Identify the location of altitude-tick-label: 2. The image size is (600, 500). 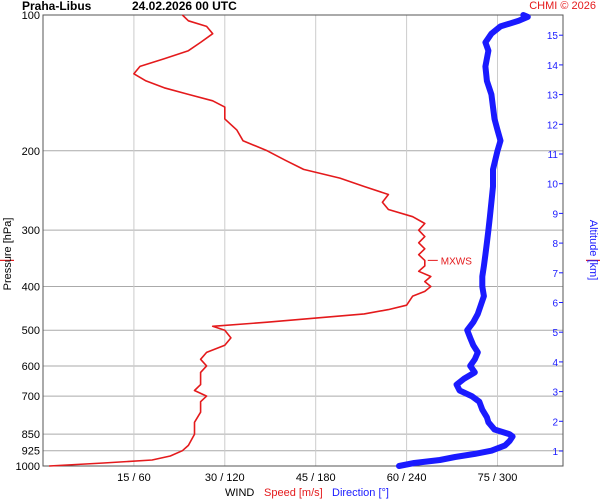
(555, 422).